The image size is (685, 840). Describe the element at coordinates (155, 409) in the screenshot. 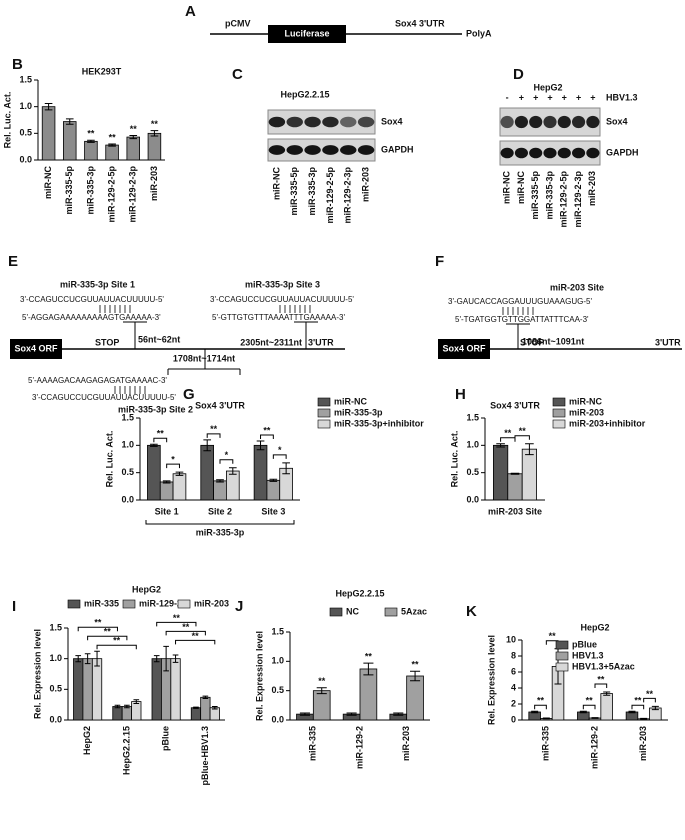

I see `site-name: miR-335-3p Site 2` at that location.